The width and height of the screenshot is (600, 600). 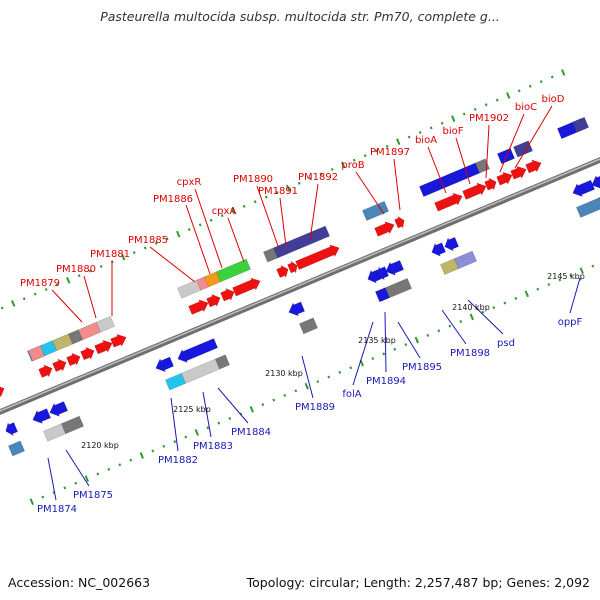 What do you see at coordinates (377, 340) in the screenshot?
I see `scale-tick-label: 2135 kbp` at bounding box center [377, 340].